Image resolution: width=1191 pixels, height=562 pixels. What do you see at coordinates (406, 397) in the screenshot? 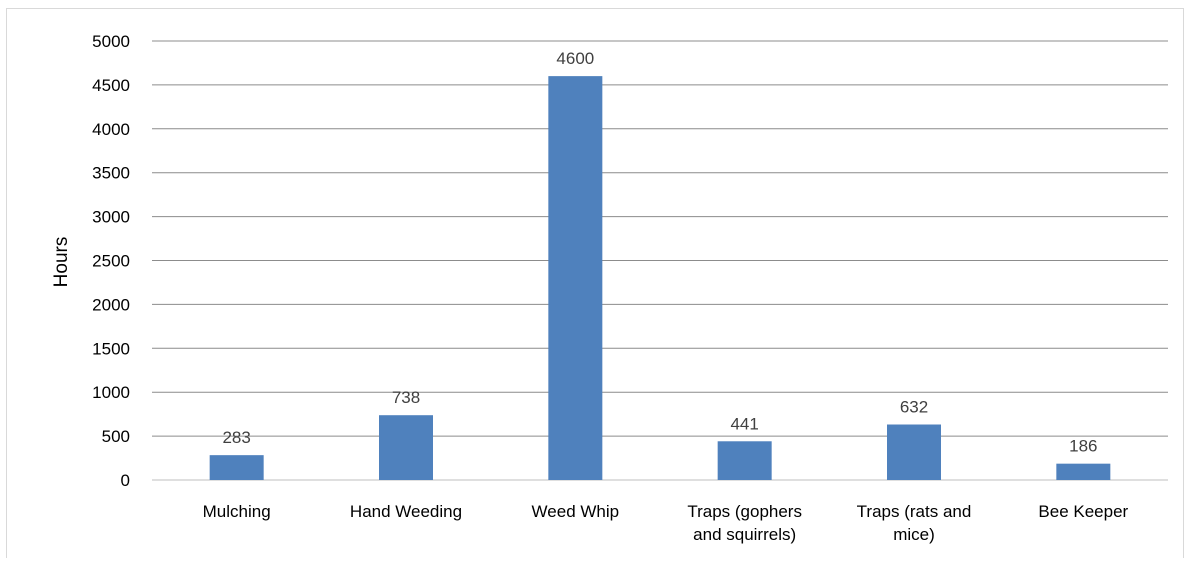
I see `data-label: 738` at bounding box center [406, 397].